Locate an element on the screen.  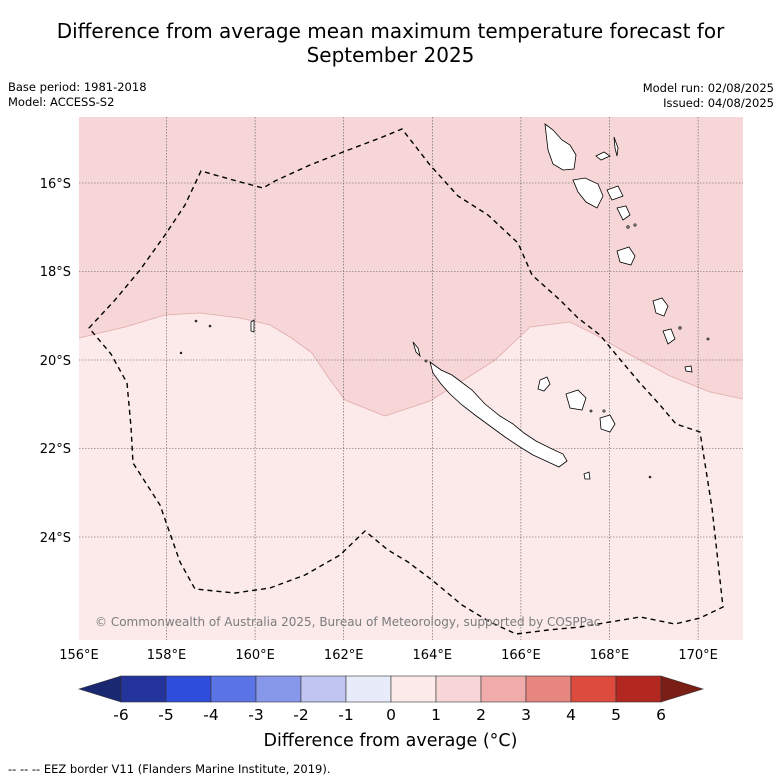
island-epi is located at coordinates (615, 193).